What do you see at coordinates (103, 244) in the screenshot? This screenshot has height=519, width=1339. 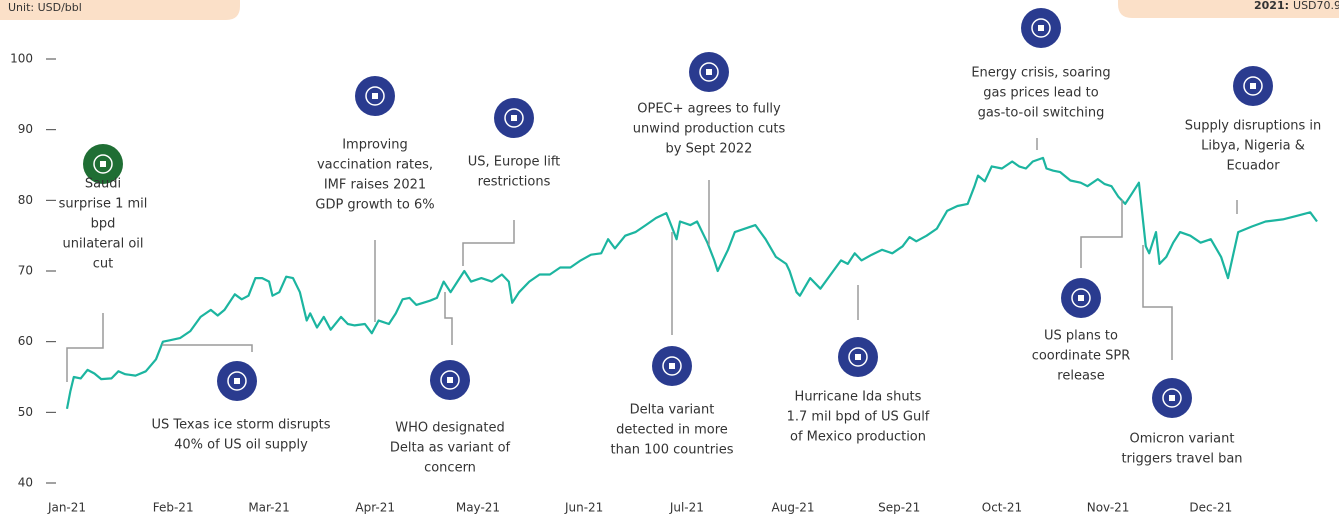 I see `annotation-text: unilateral oil` at bounding box center [103, 244].